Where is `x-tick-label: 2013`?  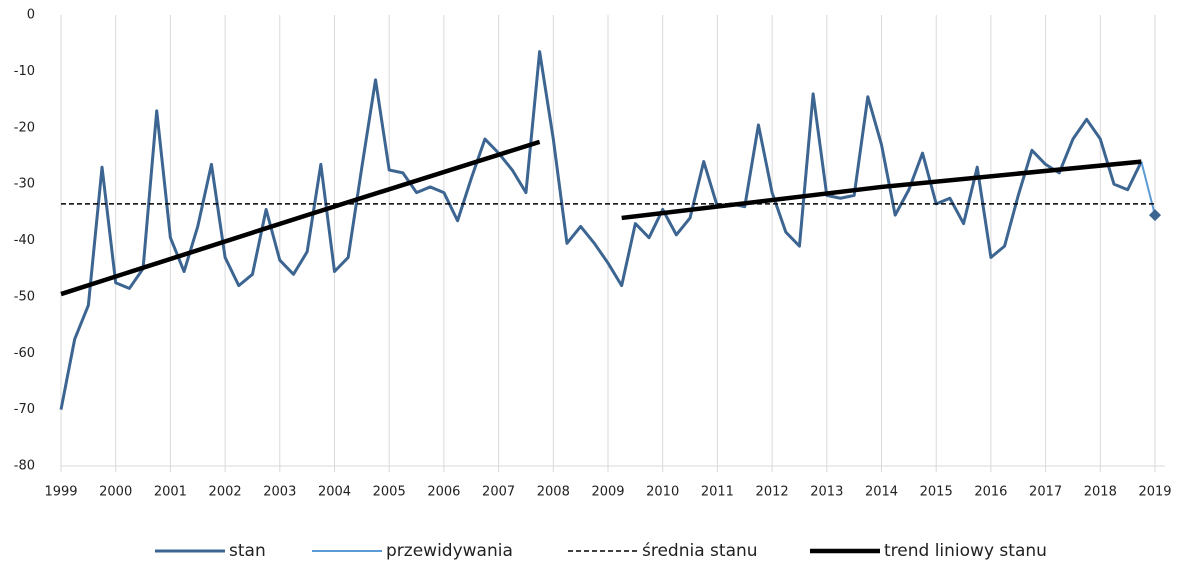 x-tick-label: 2013 is located at coordinates (826, 492).